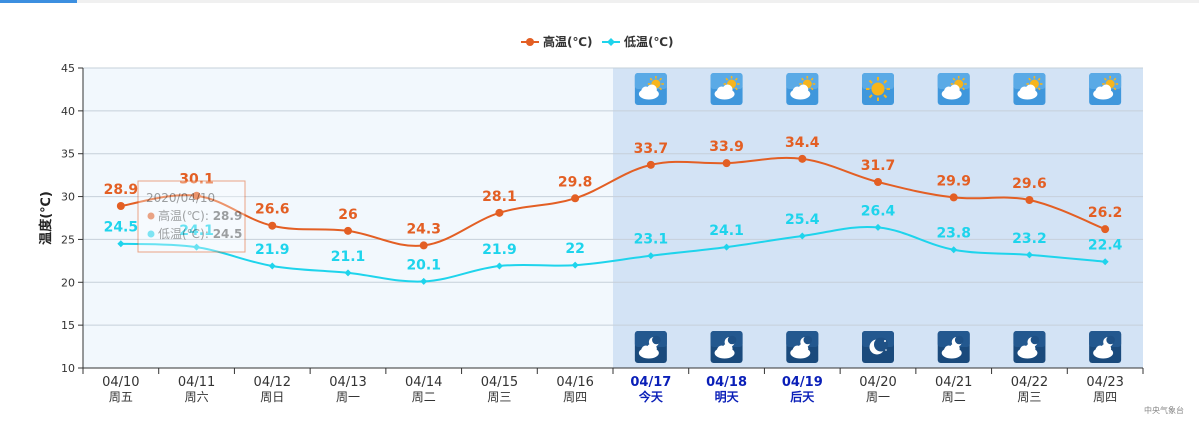 This screenshot has height=433, width=1199. I want to click on sunny-icon, so click(878, 89).